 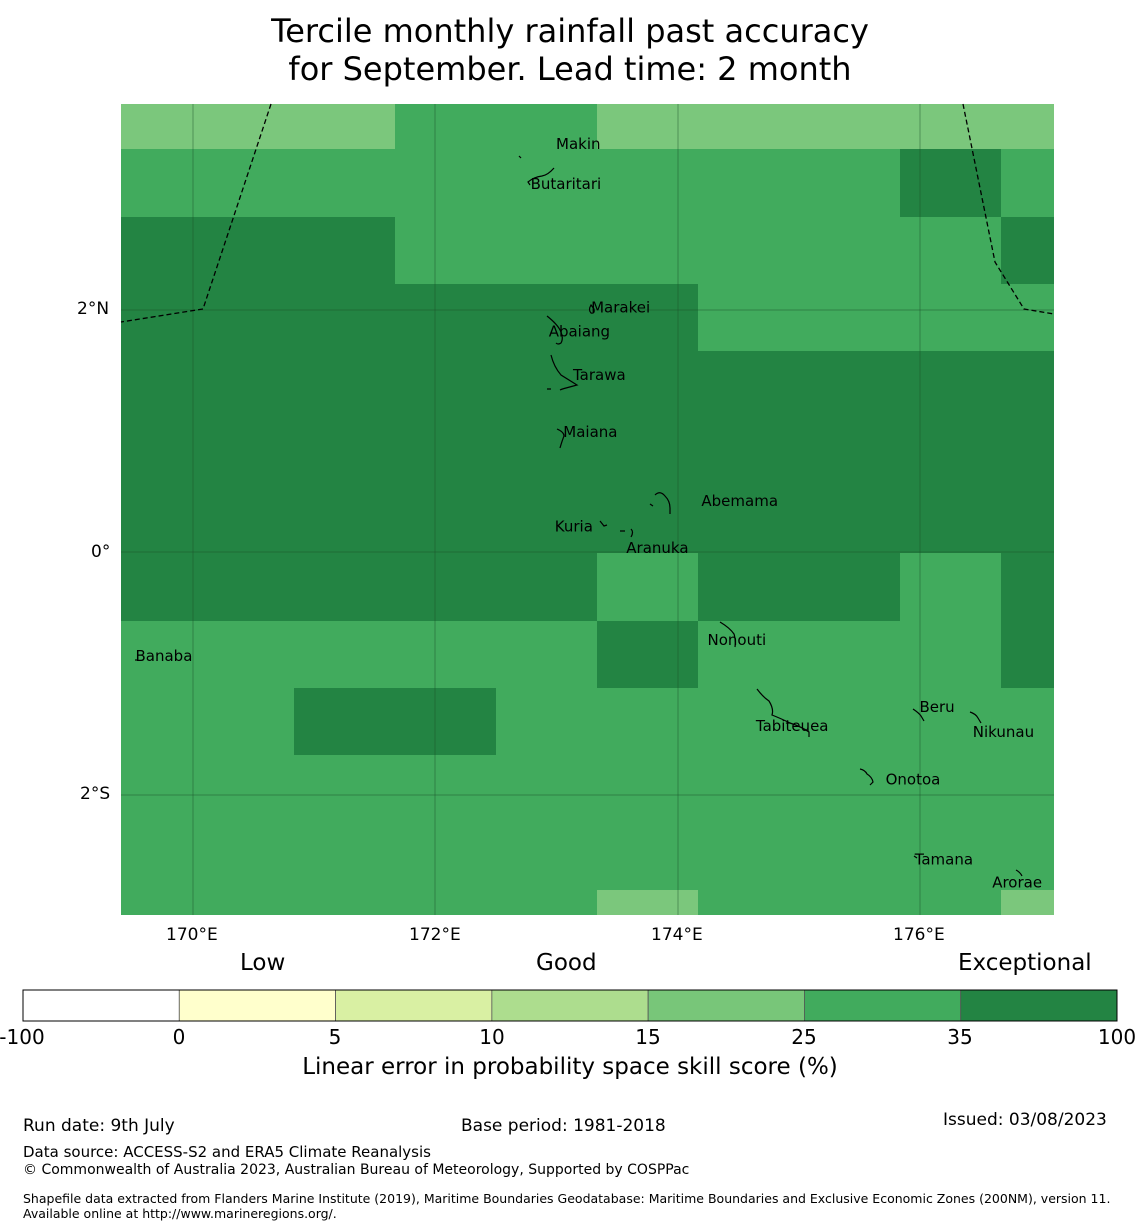 What do you see at coordinates (566, 963) in the screenshot?
I see `category-good: Good` at bounding box center [566, 963].